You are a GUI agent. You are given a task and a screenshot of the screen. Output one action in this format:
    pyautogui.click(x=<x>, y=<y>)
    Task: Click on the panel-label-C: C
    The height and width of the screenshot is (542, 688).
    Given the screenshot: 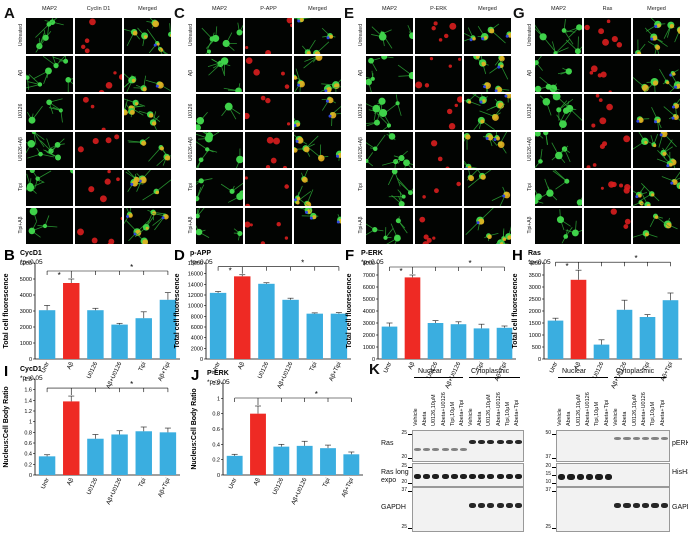 What is the action you would take?
    pyautogui.click(x=179, y=13)
    